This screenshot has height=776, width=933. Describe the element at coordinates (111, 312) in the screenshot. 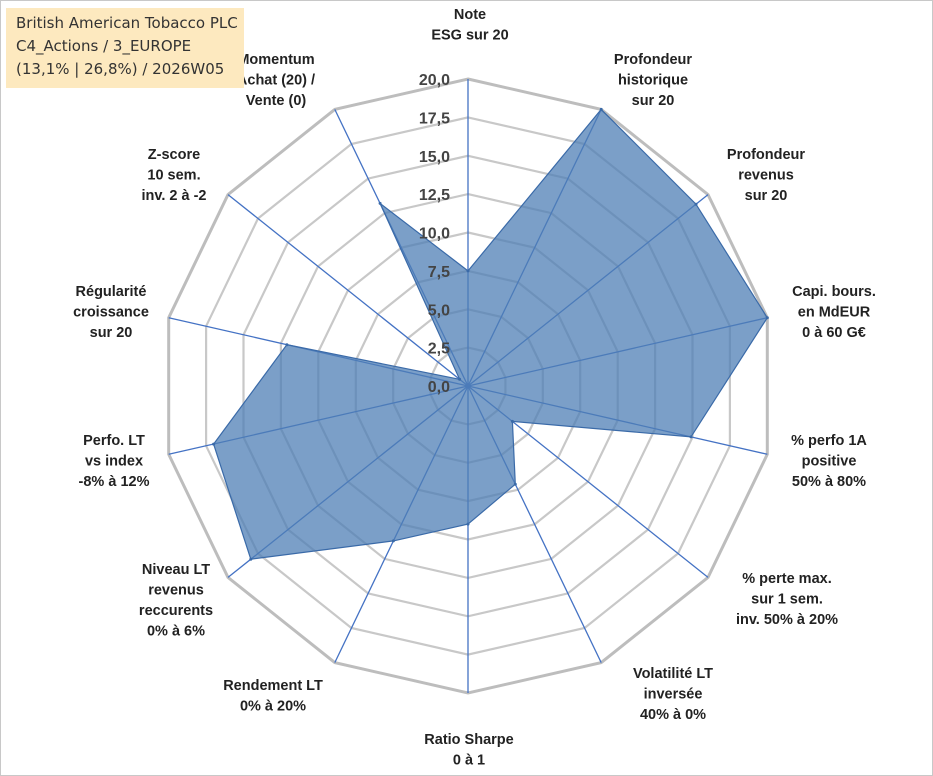

I see `category-label: Régularité croissance sur 20` at that location.